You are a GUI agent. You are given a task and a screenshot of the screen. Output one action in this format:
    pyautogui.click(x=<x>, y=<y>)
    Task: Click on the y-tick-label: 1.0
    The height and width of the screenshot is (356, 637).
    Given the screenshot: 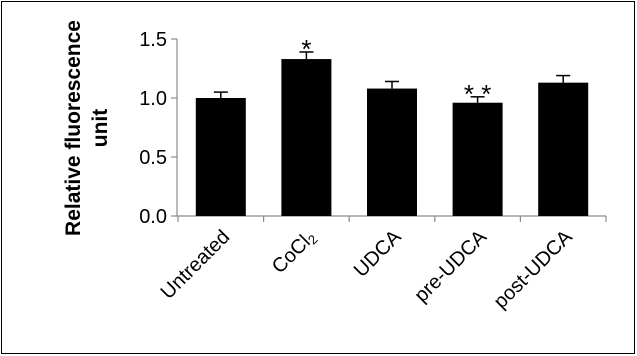 What is the action you would take?
    pyautogui.click(x=153, y=99)
    